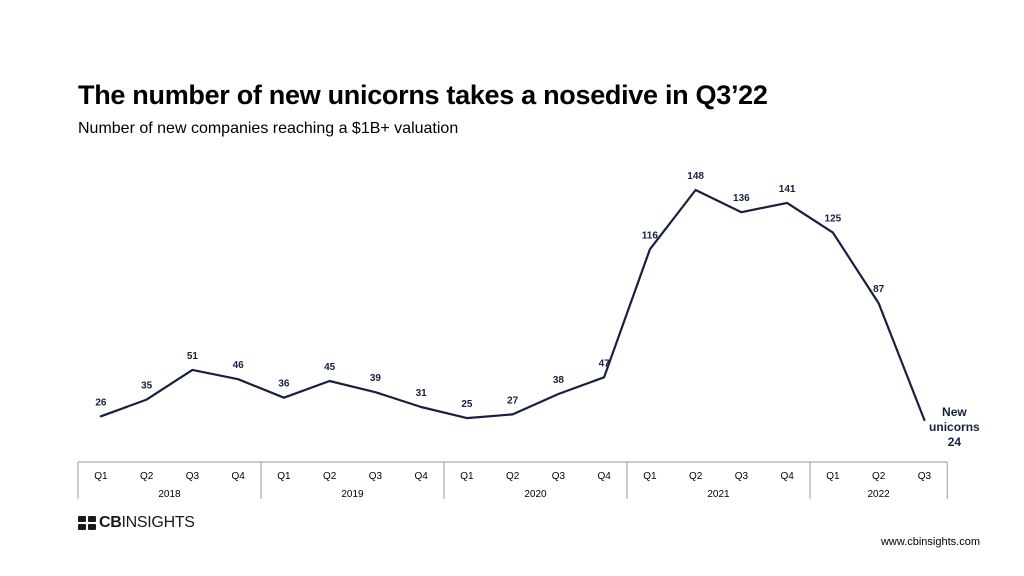 This screenshot has width=1024, height=576. I want to click on data-label: 141, so click(787, 189).